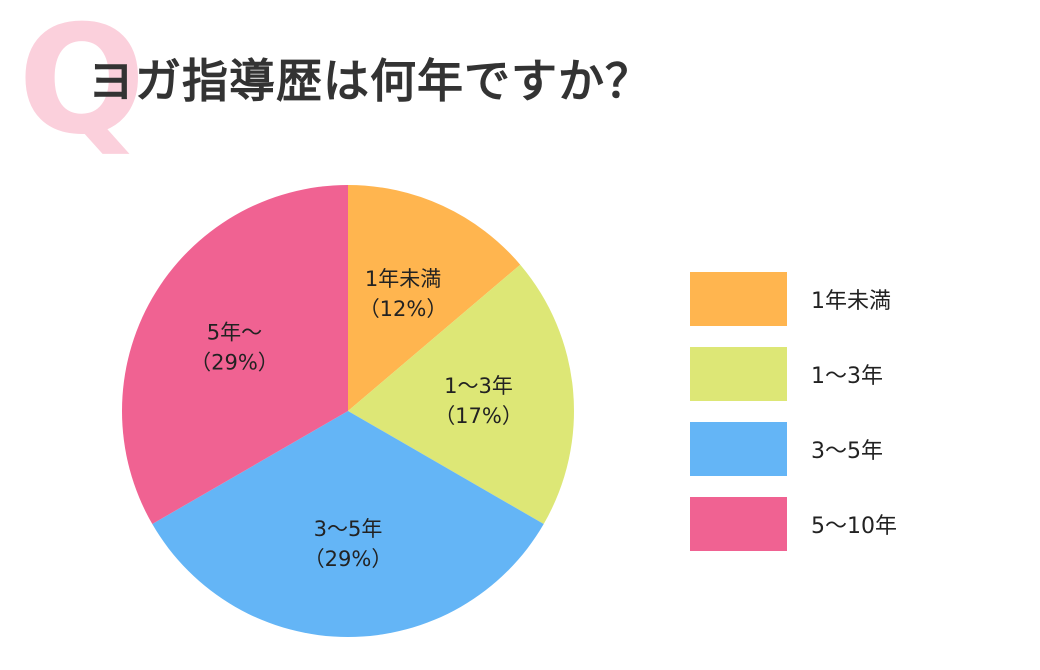 This screenshot has height=670, width=1040. What do you see at coordinates (348, 529) in the screenshot?
I see `slice-label: 3〜5年` at bounding box center [348, 529].